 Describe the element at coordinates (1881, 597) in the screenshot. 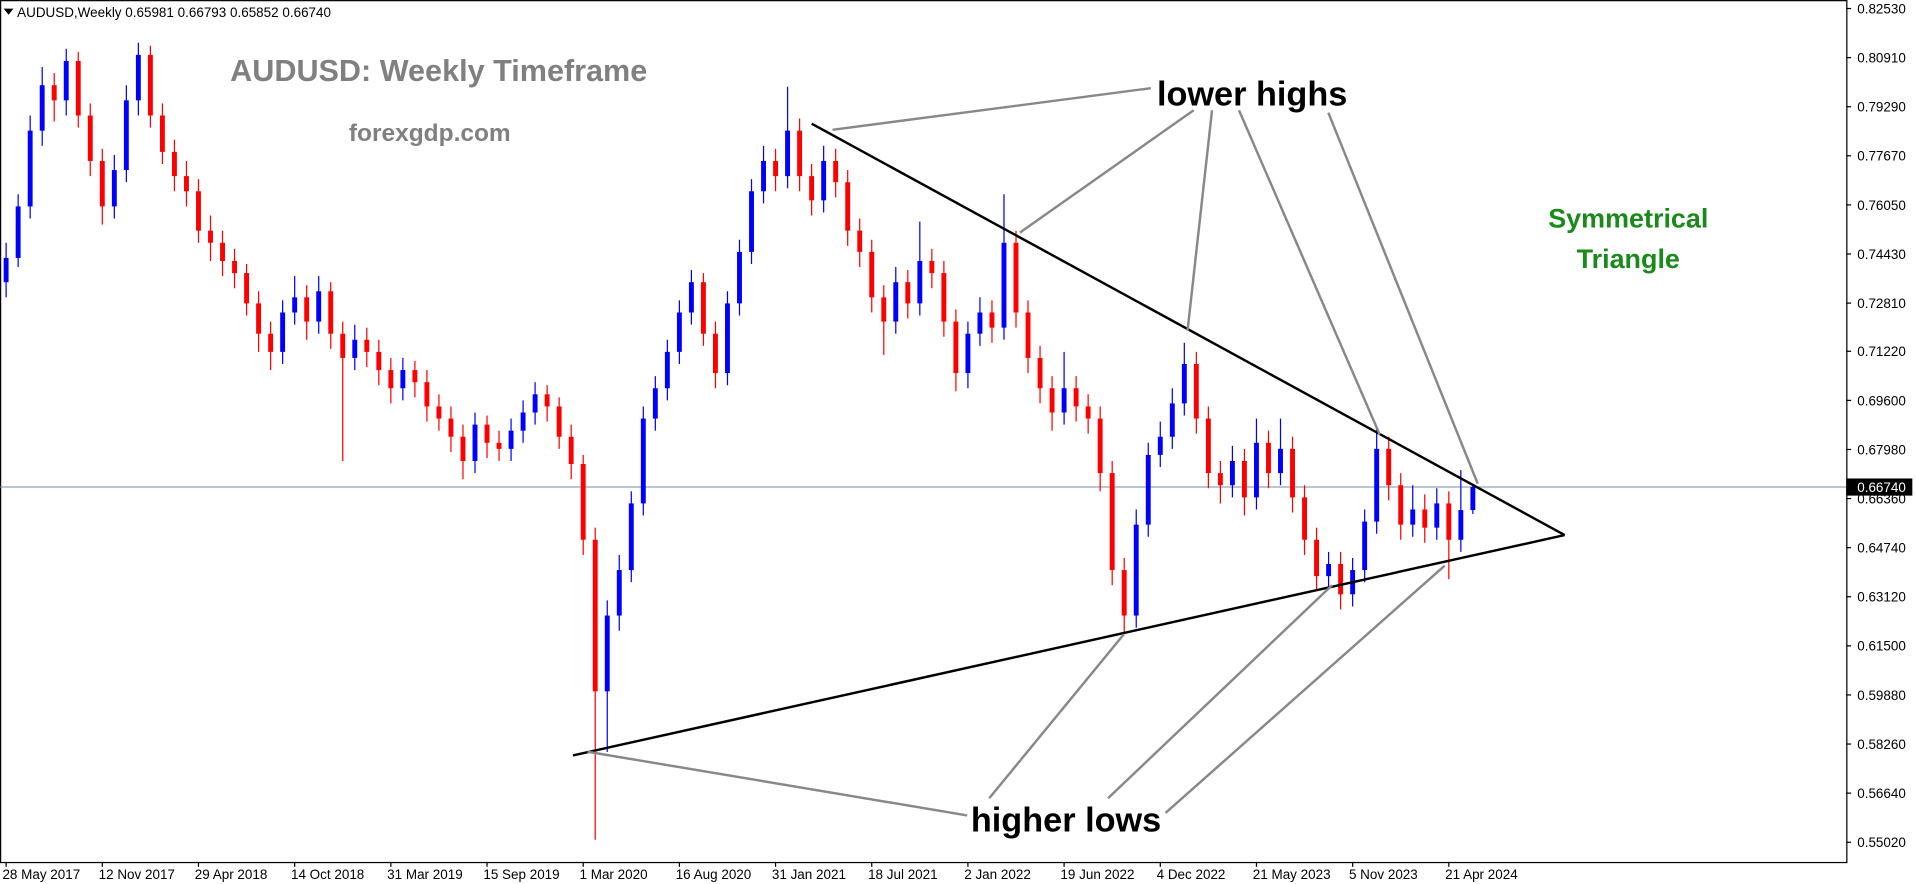

I see `y-tick-label: 0.63120` at that location.